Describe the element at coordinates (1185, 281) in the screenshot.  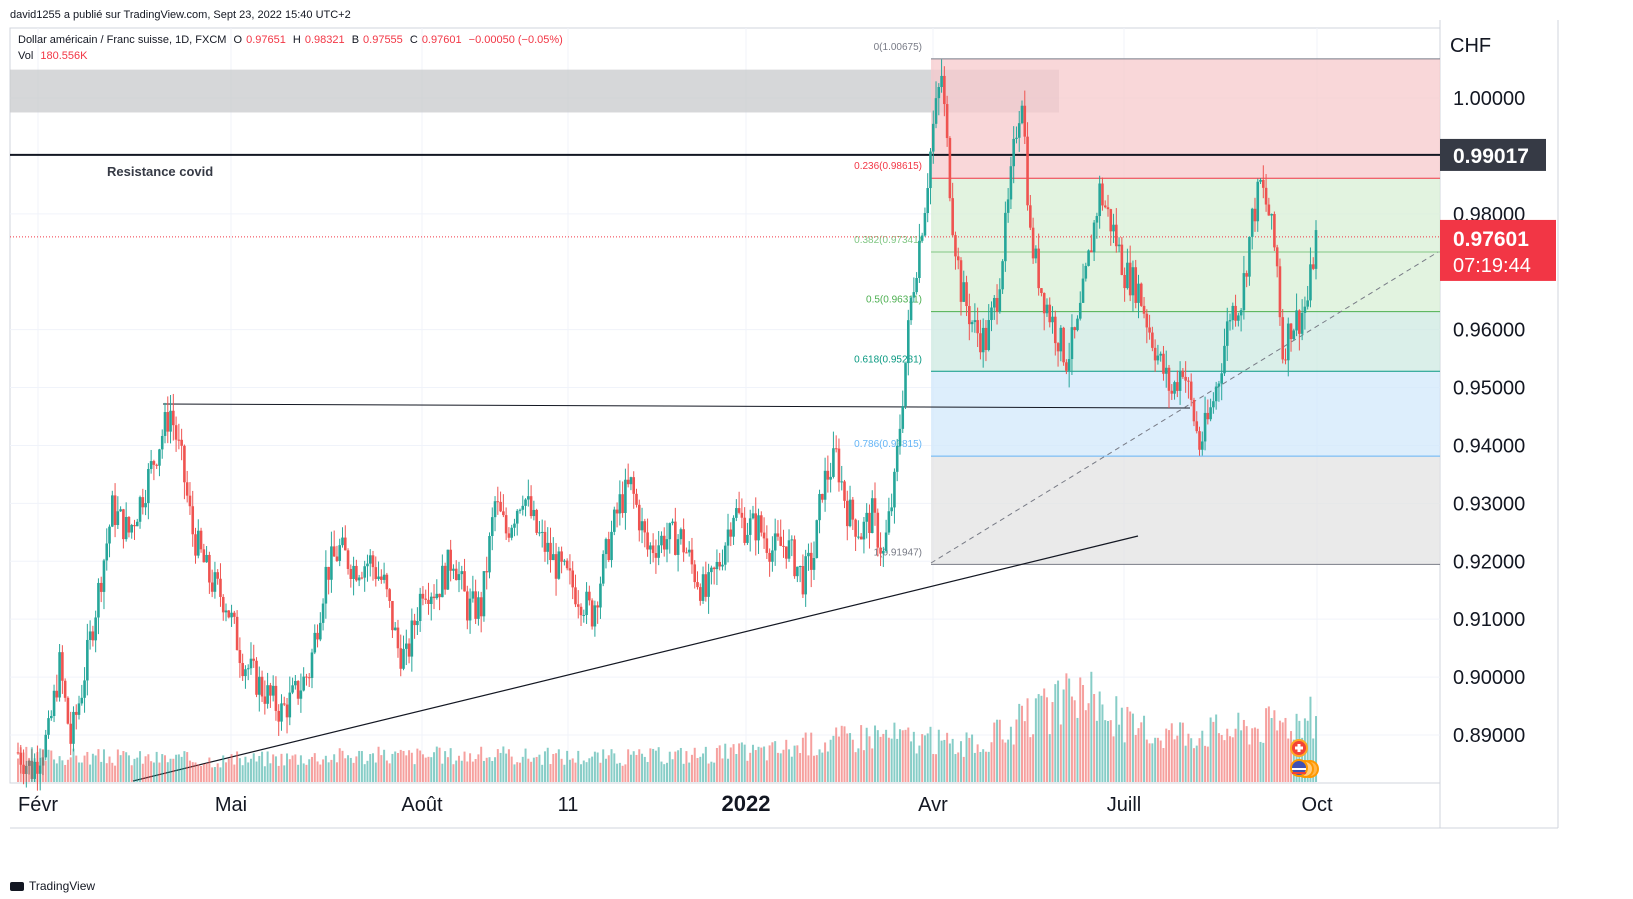
I see `fib-zone-0.382` at that location.